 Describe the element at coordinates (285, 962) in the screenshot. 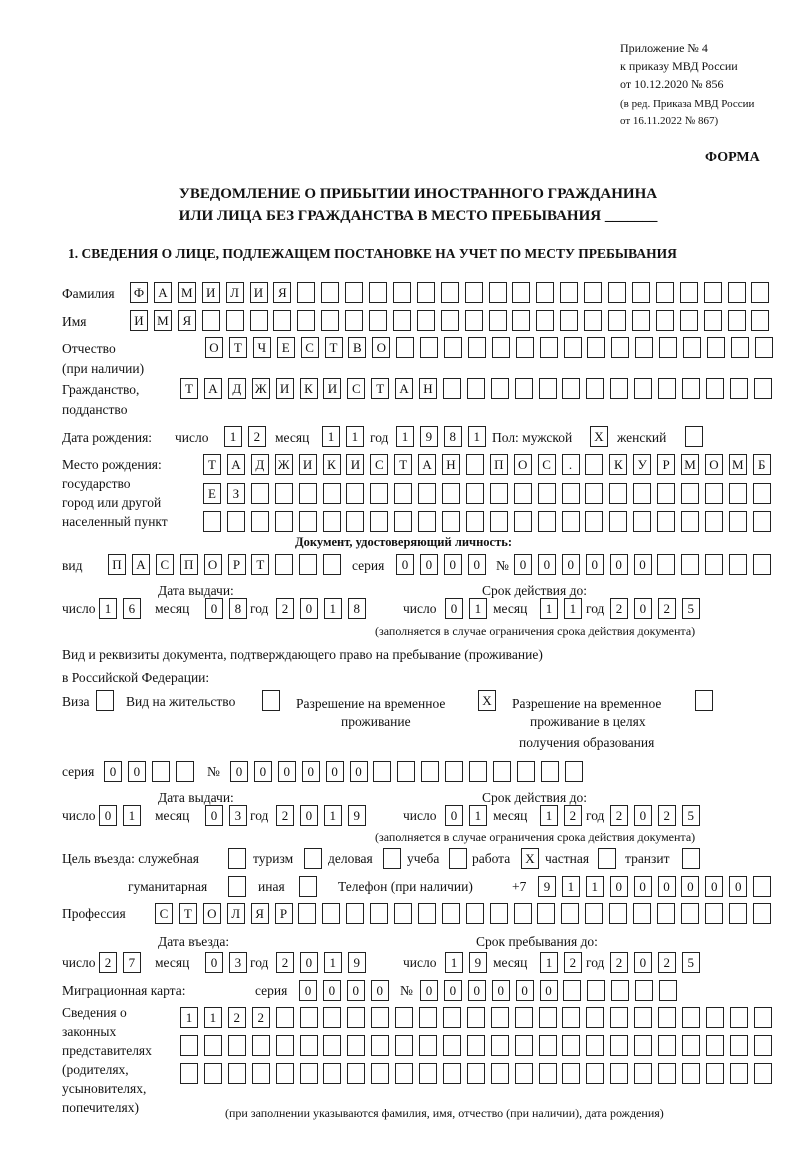

I see `entry-date-year-box: 2` at that location.